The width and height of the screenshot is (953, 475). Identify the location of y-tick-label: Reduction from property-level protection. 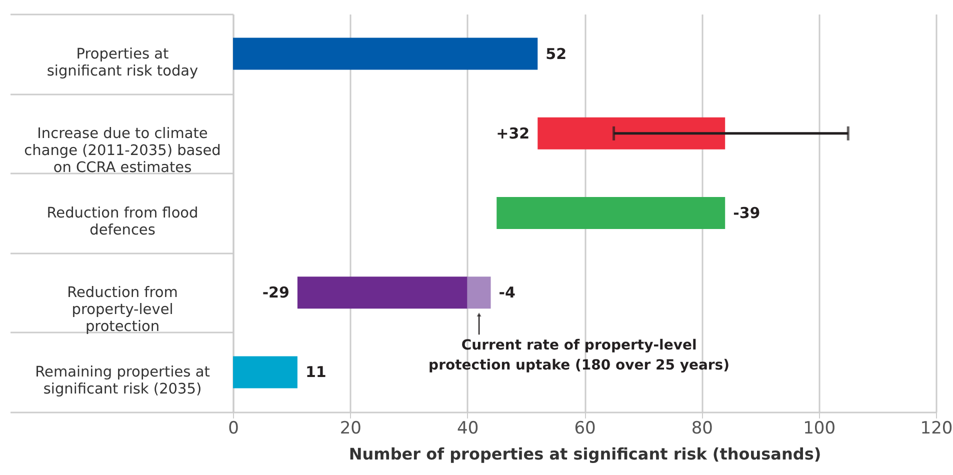
(122, 310).